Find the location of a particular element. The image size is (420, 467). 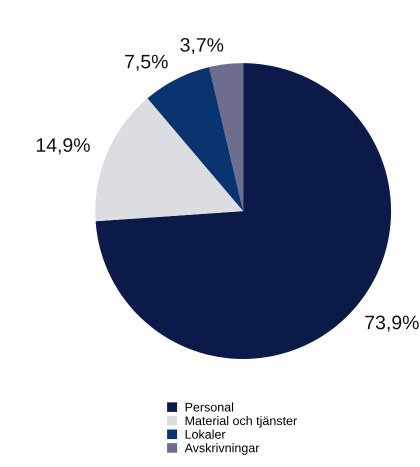

data-label: 3,7% is located at coordinates (202, 46).